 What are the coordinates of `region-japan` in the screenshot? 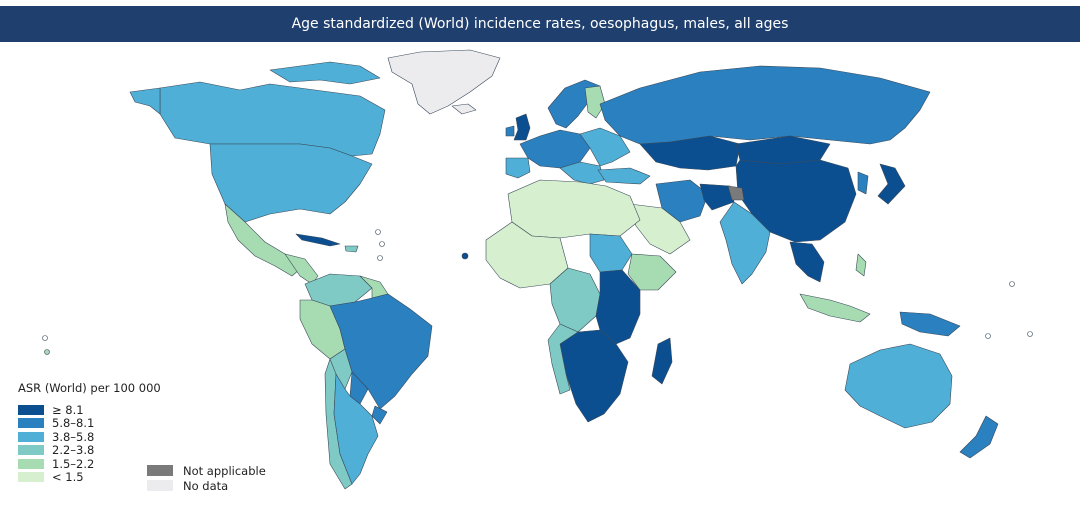 It's located at (891, 184).